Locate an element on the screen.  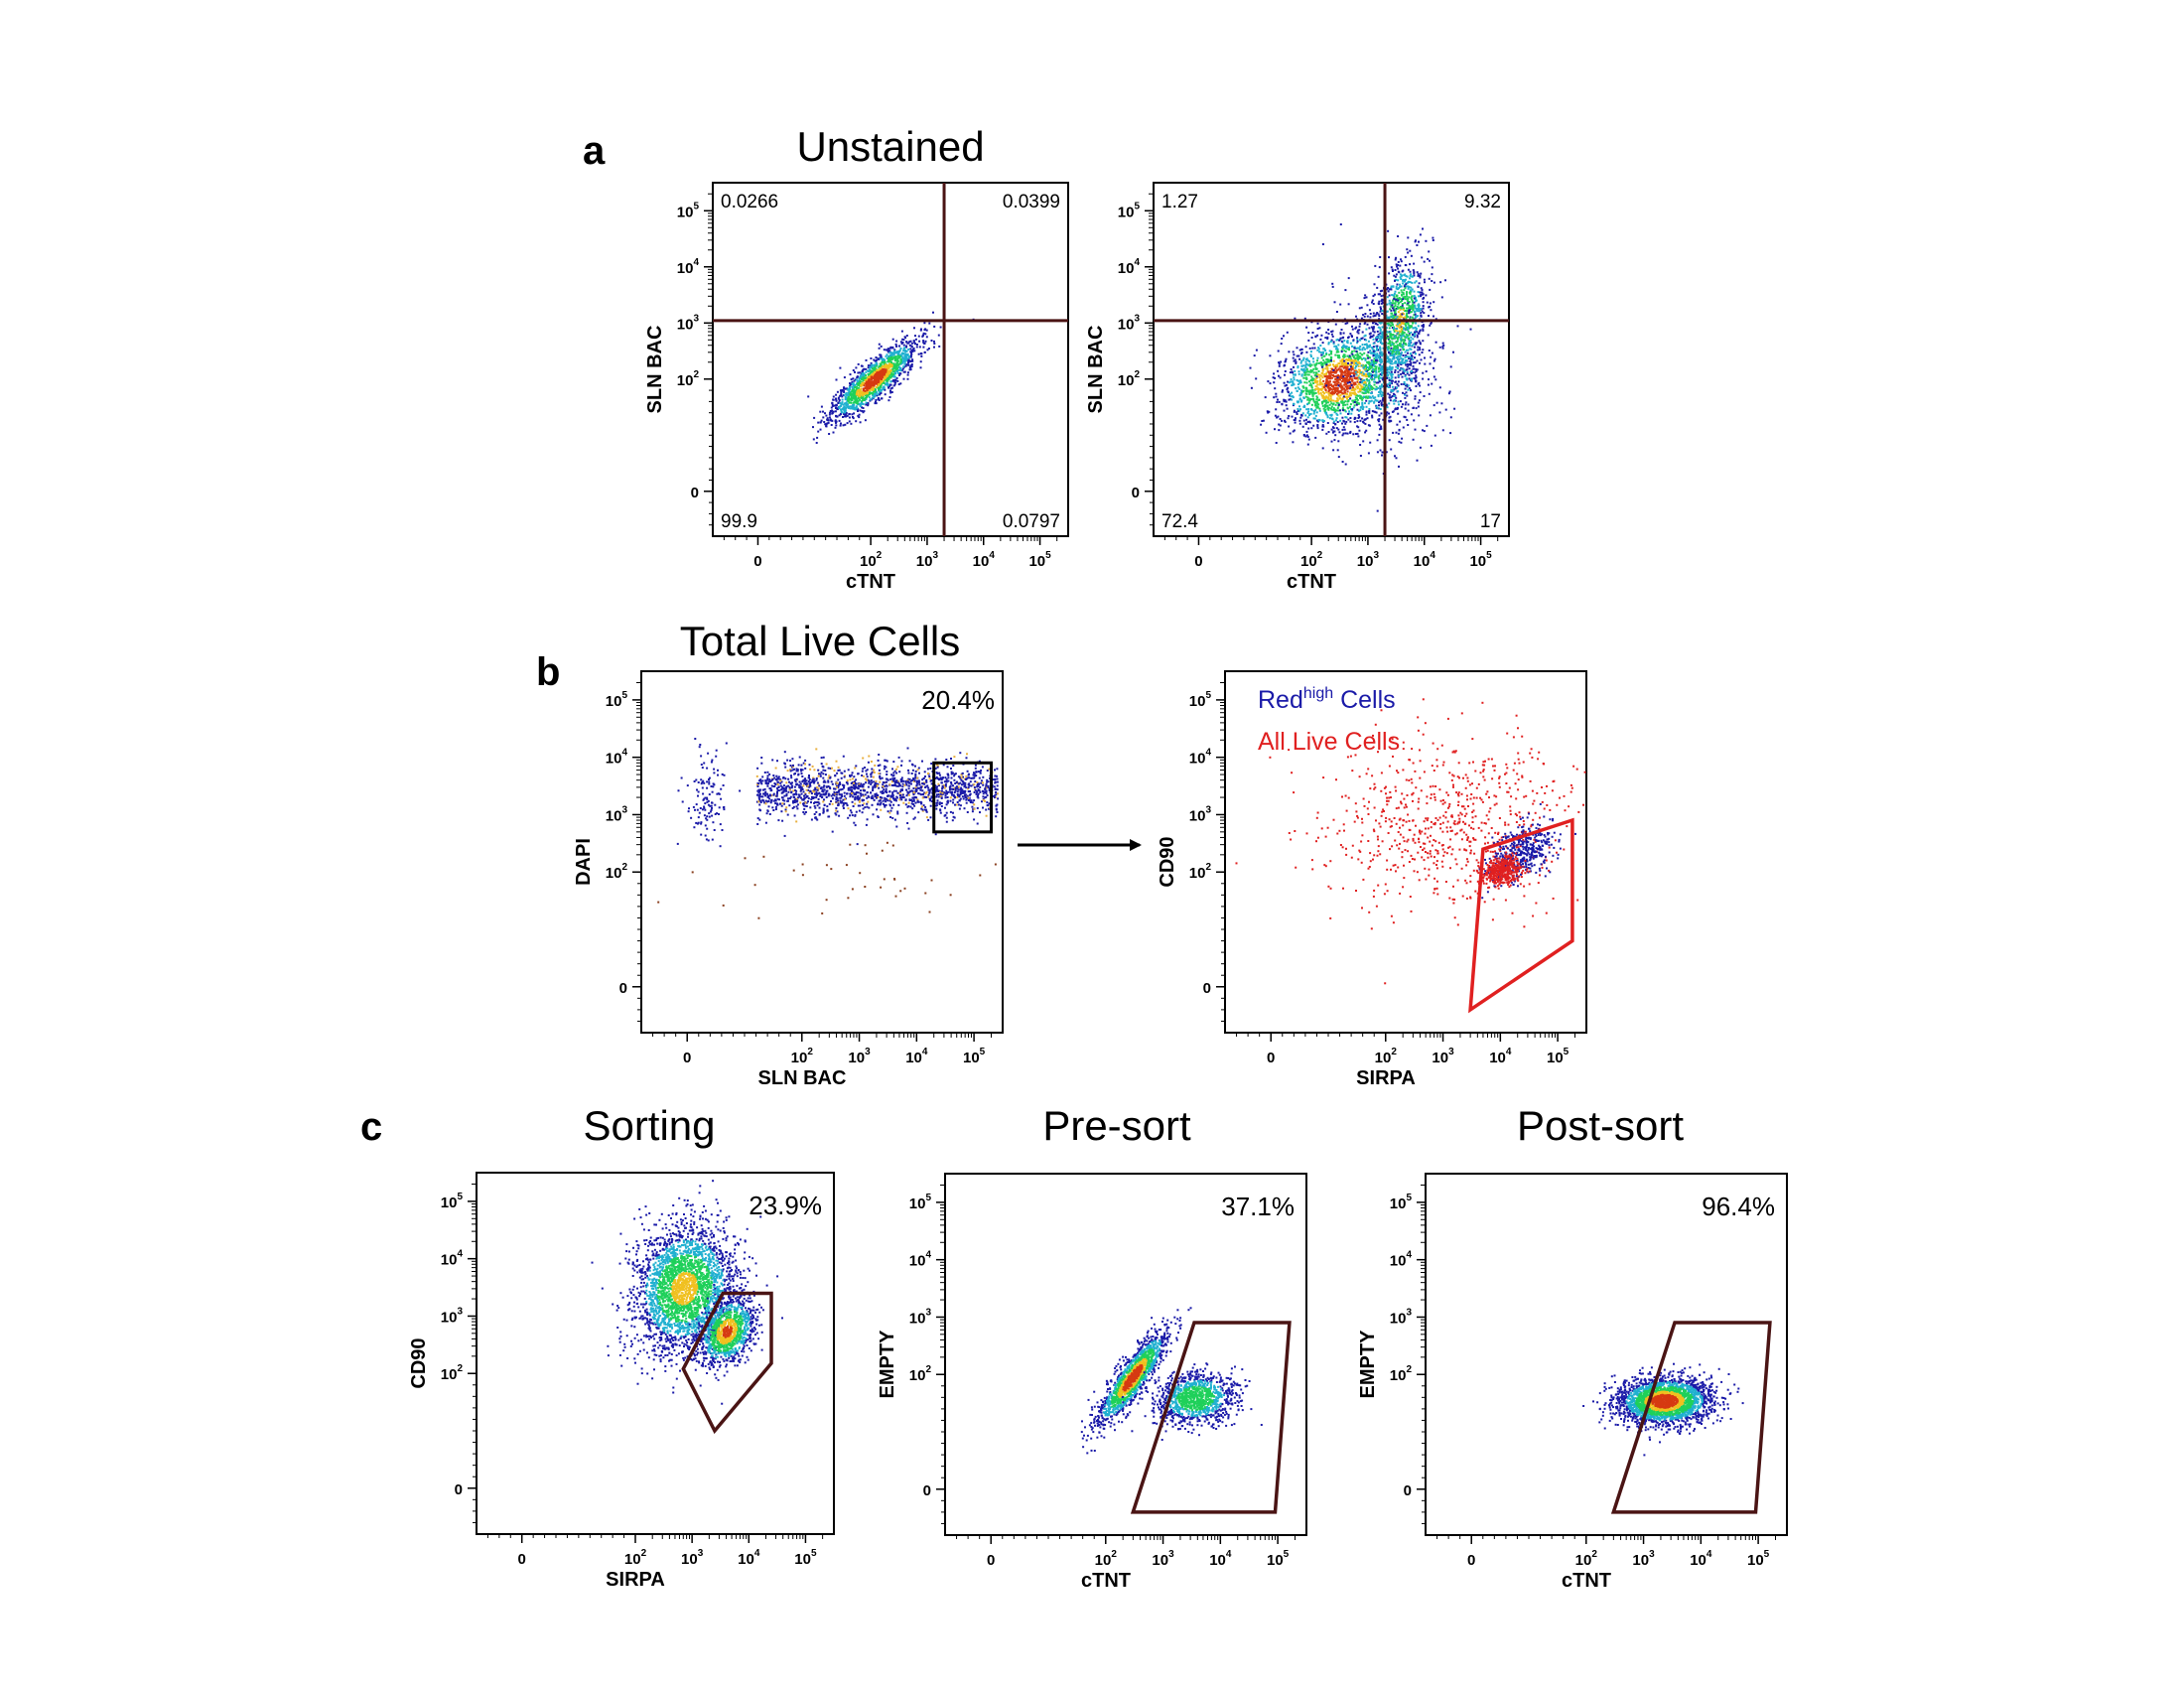
tick-exponent: 4 is located at coordinates (1432, 555).